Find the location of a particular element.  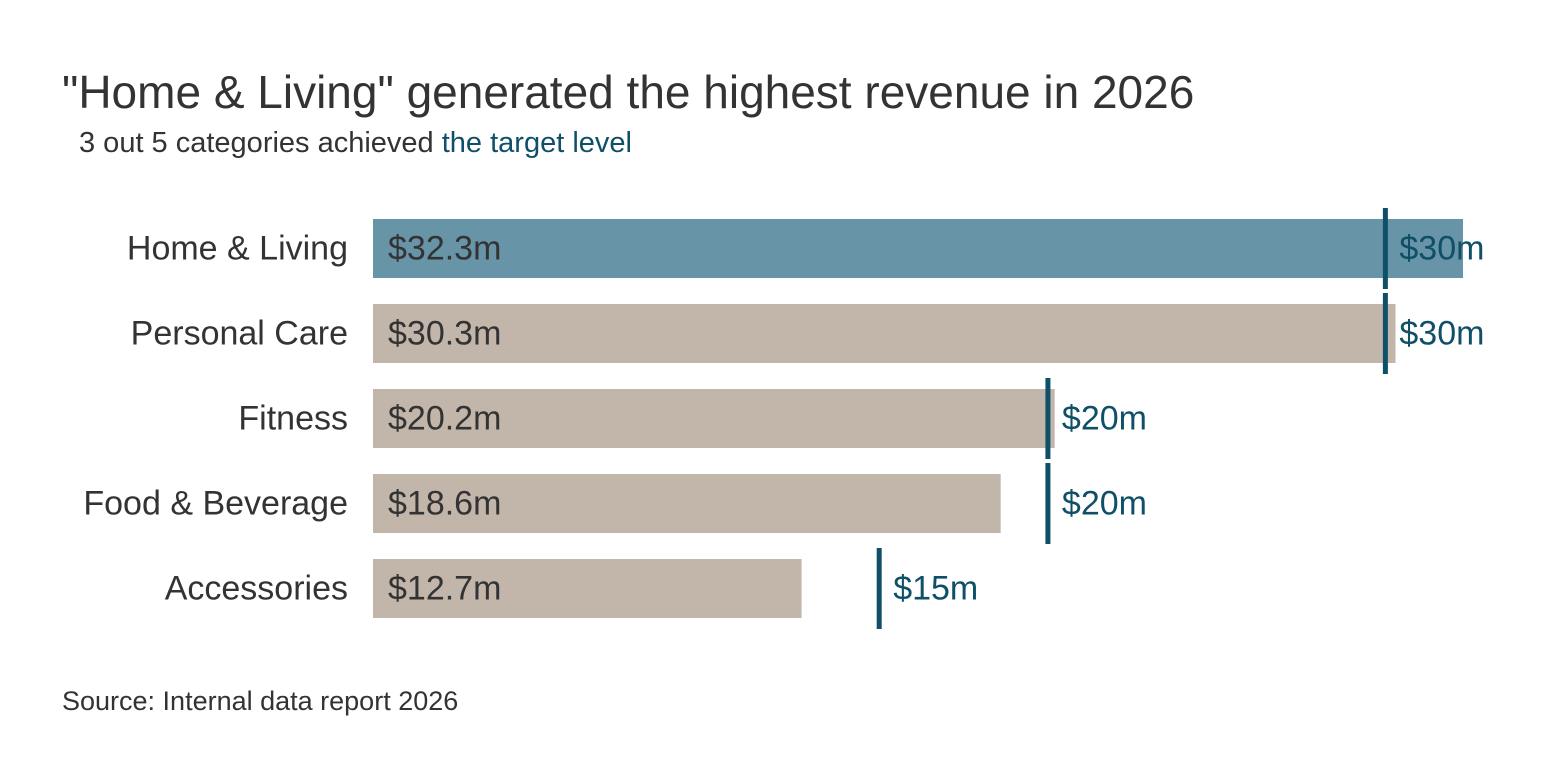

value-label: $18.6m is located at coordinates (444, 504).